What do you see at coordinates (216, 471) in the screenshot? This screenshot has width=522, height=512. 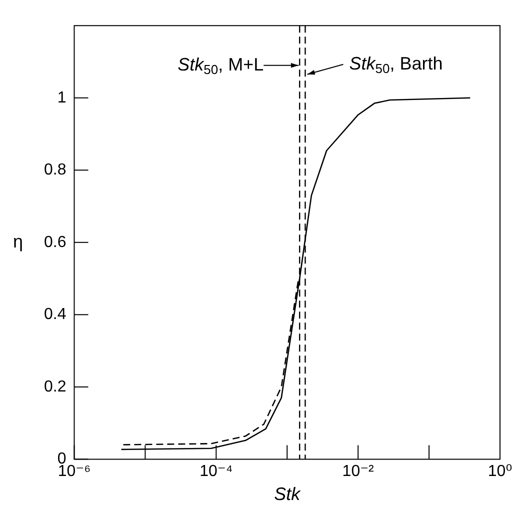 I see `x-tick-label: 10⁻⁴` at bounding box center [216, 471].